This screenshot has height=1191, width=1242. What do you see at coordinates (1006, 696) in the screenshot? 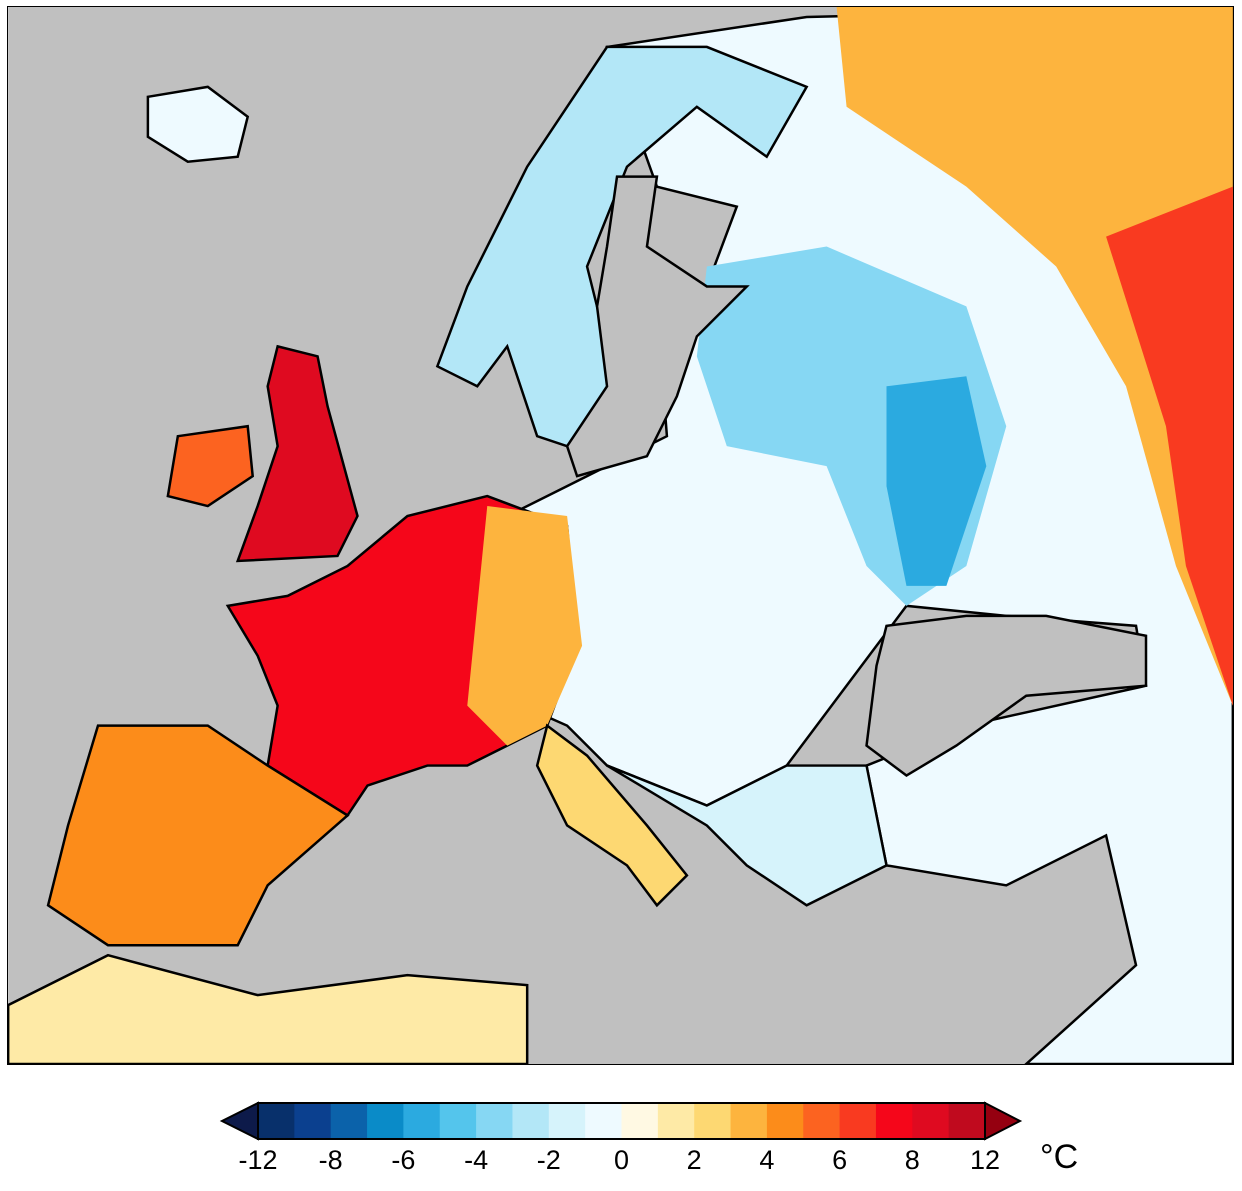
I see `black-sea` at bounding box center [1006, 696].